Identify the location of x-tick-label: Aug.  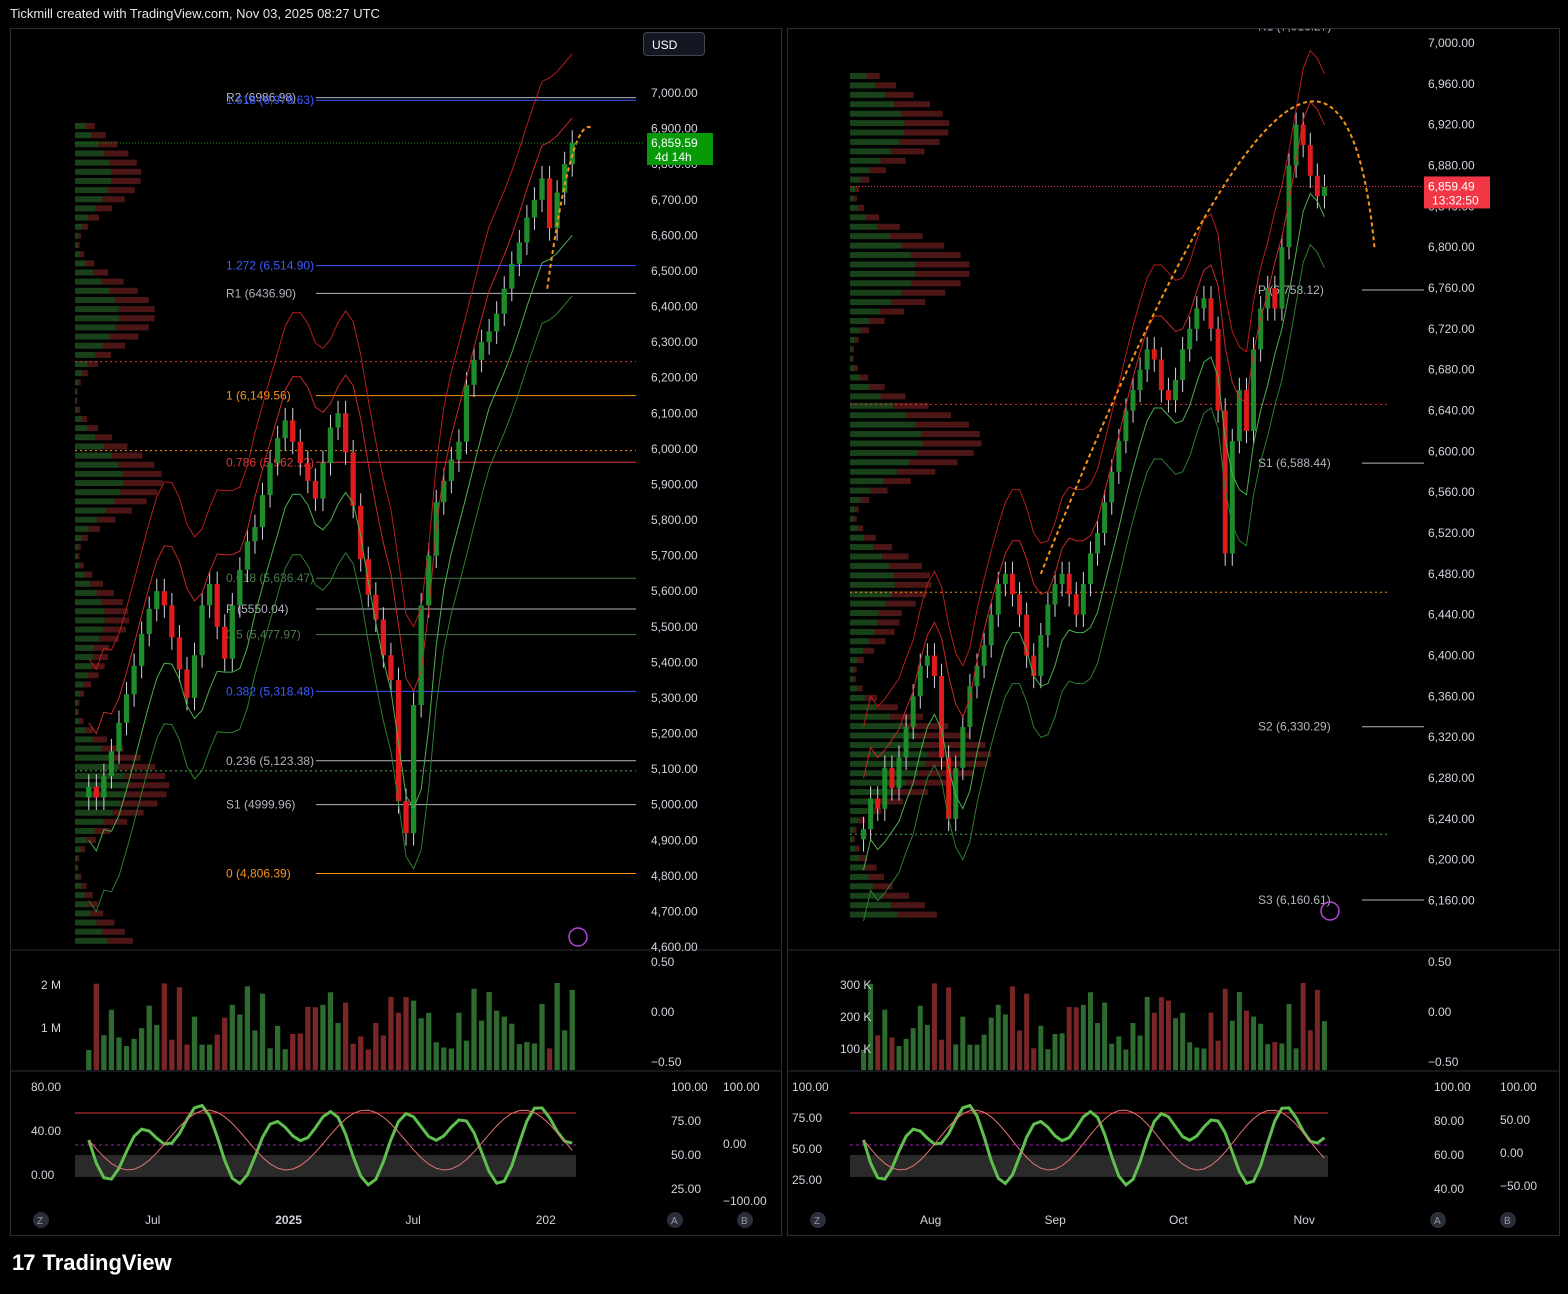
(930, 1220).